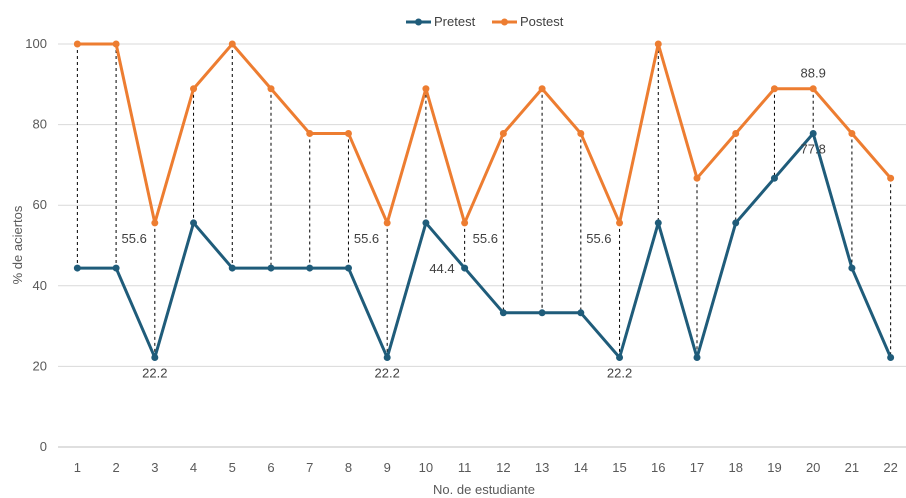  What do you see at coordinates (813, 73) in the screenshot?
I see `data-label-postest-20: 88.9` at bounding box center [813, 73].